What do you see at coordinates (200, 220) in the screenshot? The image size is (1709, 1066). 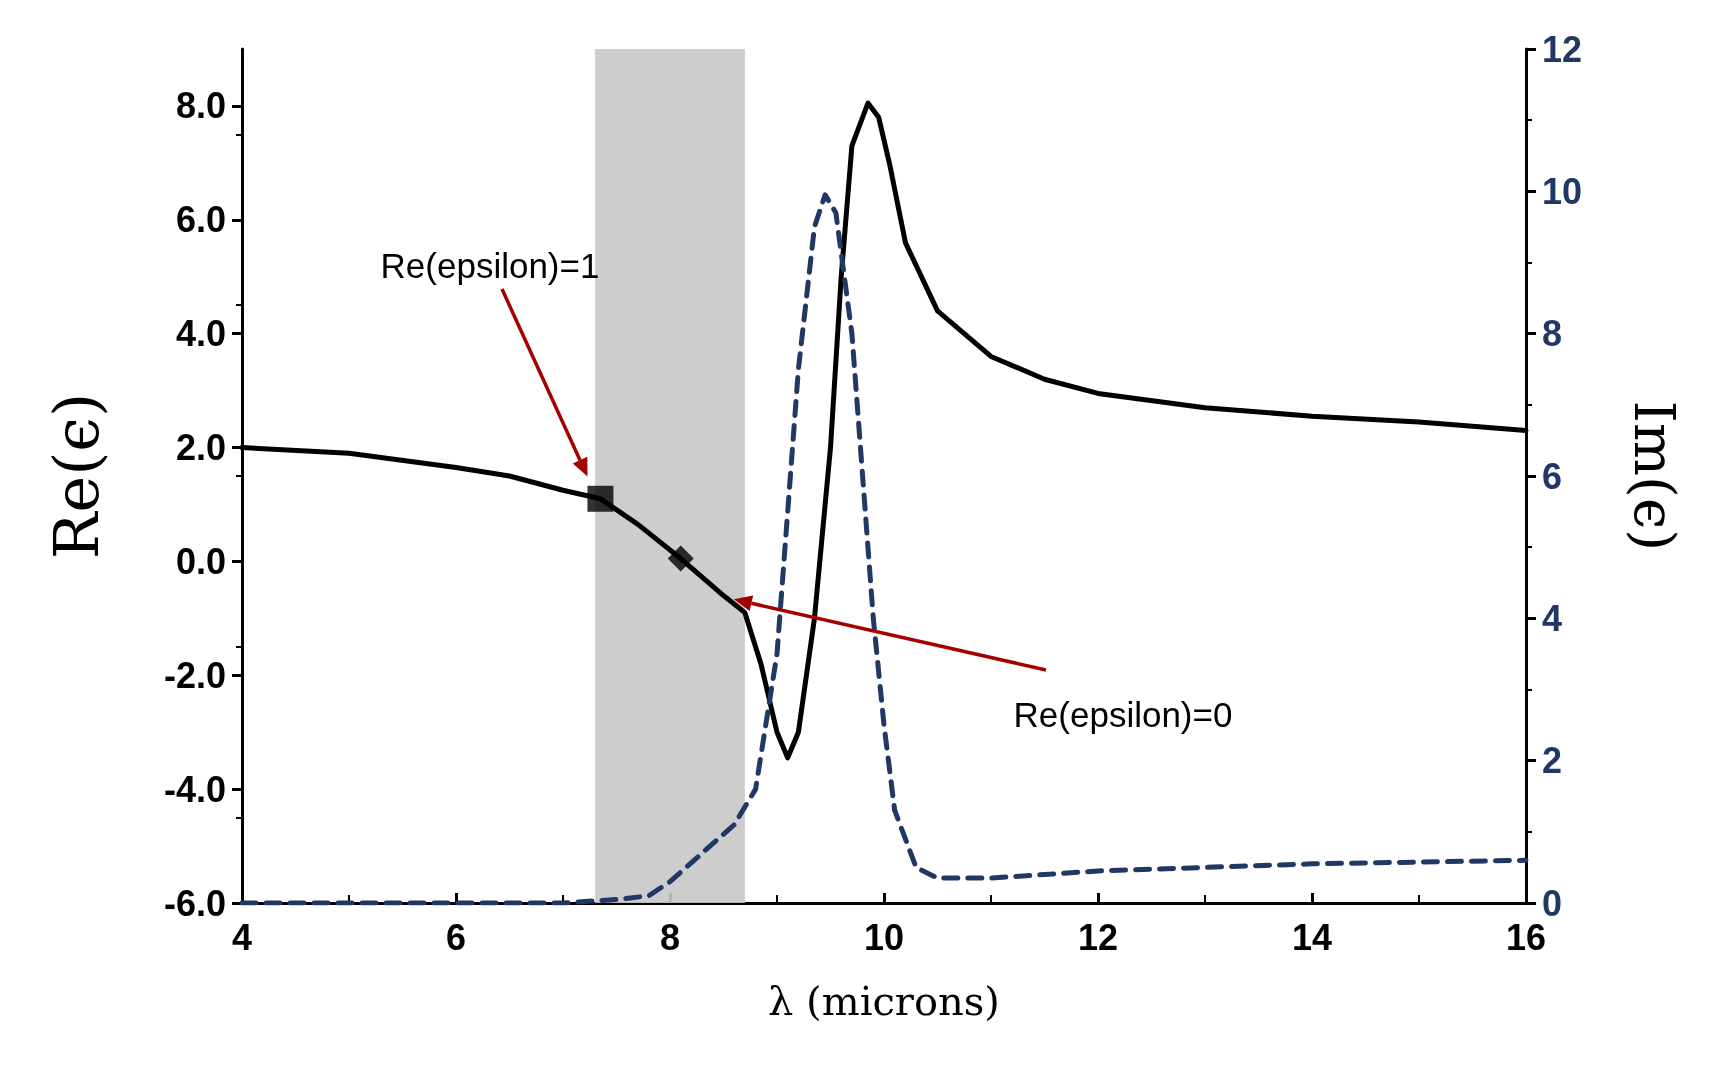 I see `y-tick-label: 6.0` at bounding box center [200, 220].